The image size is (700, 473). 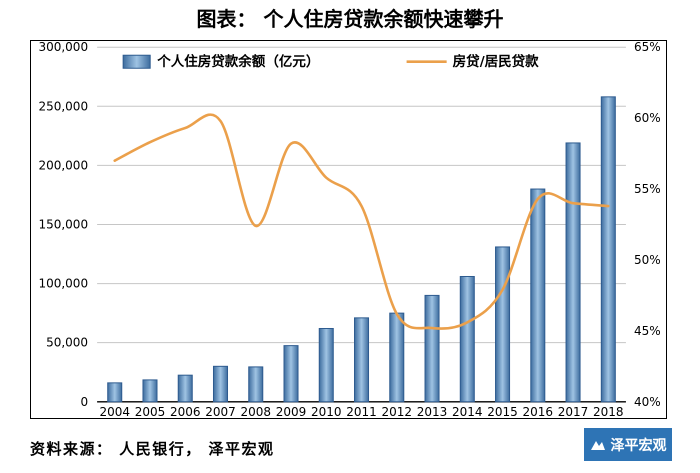 I want to click on year-label: 2006, so click(x=185, y=411).